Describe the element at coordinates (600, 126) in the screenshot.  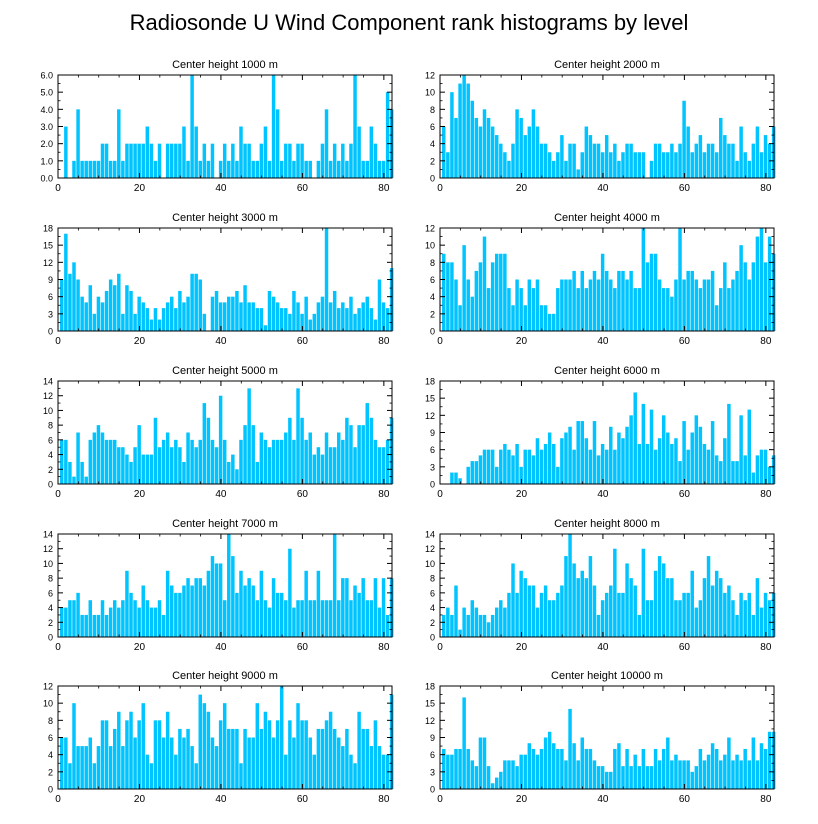
I see `histogram-panel-2: Center height 2000 m 0 20 40 60 80 0 2 4 6 8 10 12` at that location.